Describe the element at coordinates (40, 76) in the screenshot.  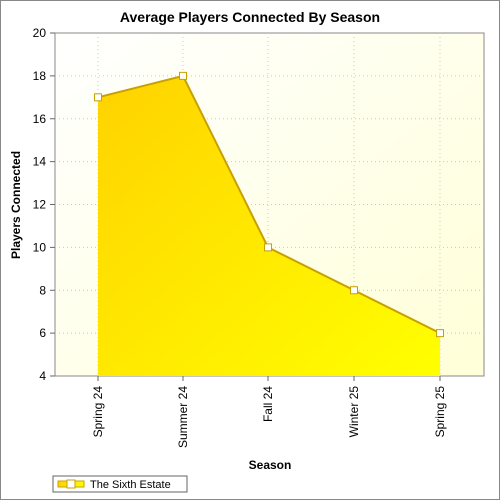
I see `y-tick-label: 18` at that location.